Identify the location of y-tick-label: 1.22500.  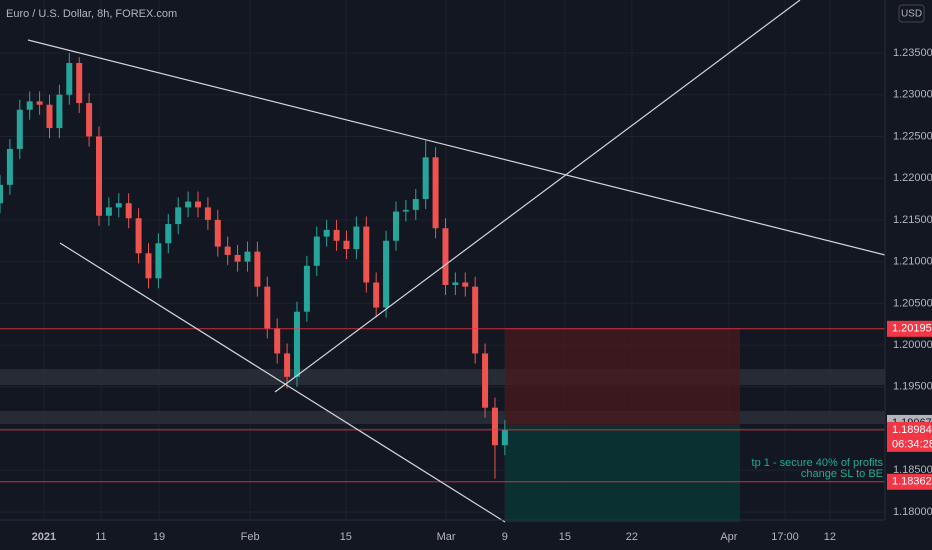
(912, 136).